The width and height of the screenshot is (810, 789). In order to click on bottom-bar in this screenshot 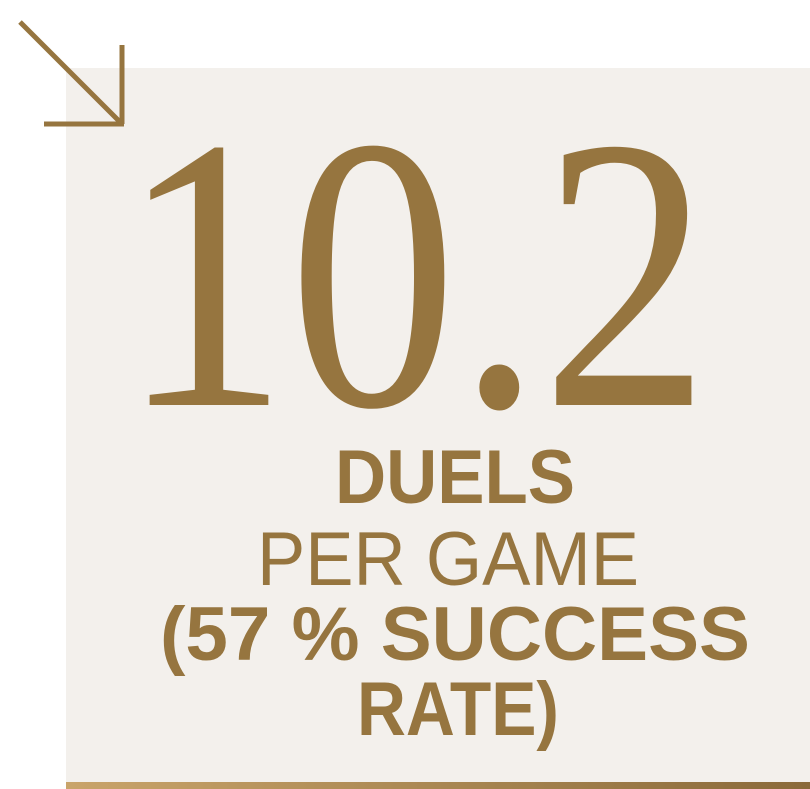, I will do `click(438, 785)`.